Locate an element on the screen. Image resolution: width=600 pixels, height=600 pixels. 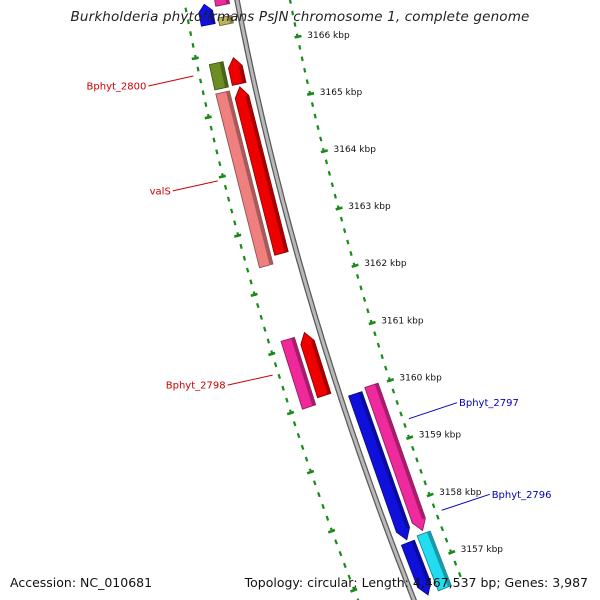
gene-label-bphyt_2800: Bphyt_2800 is located at coordinates (117, 87).